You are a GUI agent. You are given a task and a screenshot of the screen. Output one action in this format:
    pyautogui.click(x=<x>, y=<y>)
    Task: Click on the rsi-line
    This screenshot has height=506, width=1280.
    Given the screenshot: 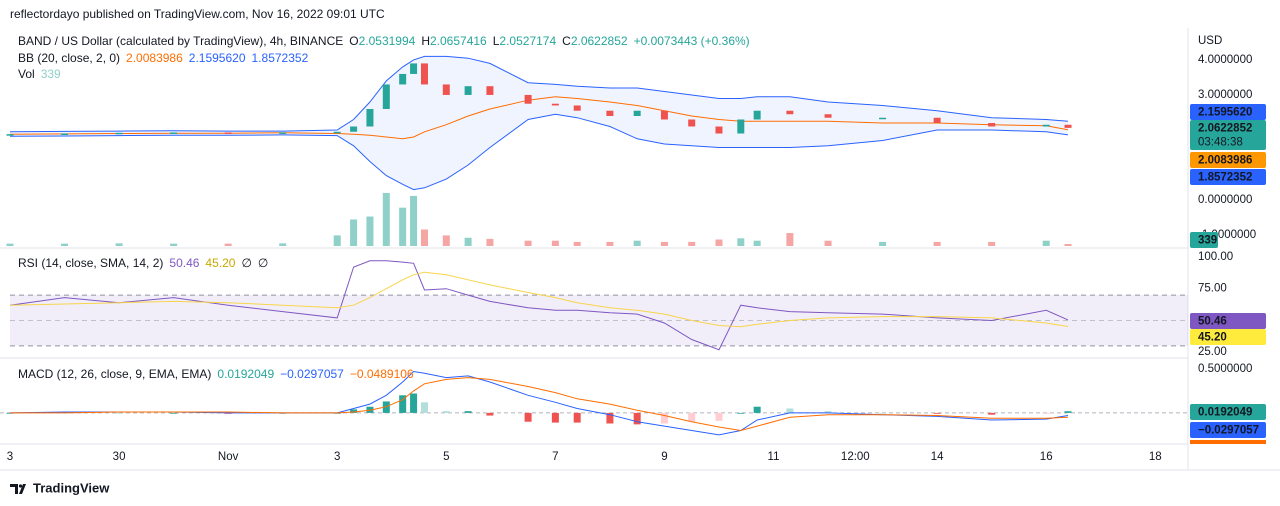 What is the action you would take?
    pyautogui.click(x=539, y=305)
    